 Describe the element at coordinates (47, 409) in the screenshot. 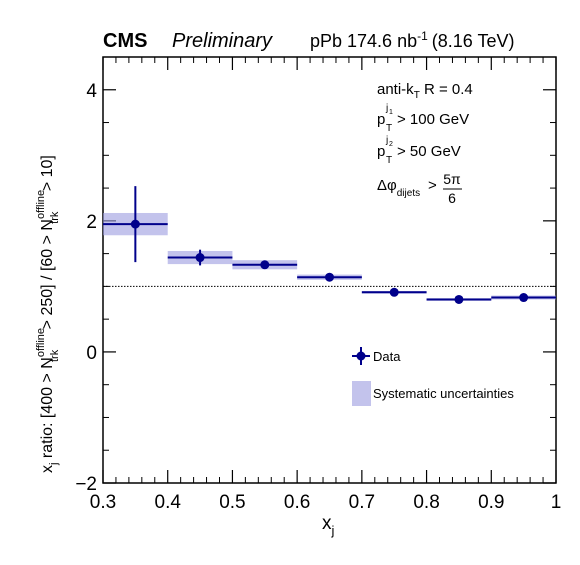

I see `y-title-p2: ratio: [400 > N` at that location.